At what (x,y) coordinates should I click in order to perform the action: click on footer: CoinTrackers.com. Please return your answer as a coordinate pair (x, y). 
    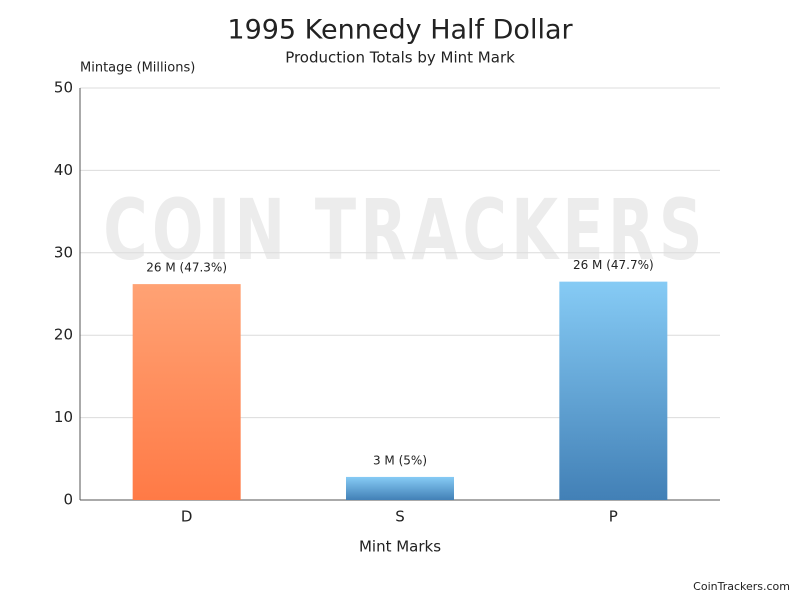
    Looking at the image, I should click on (741, 586).